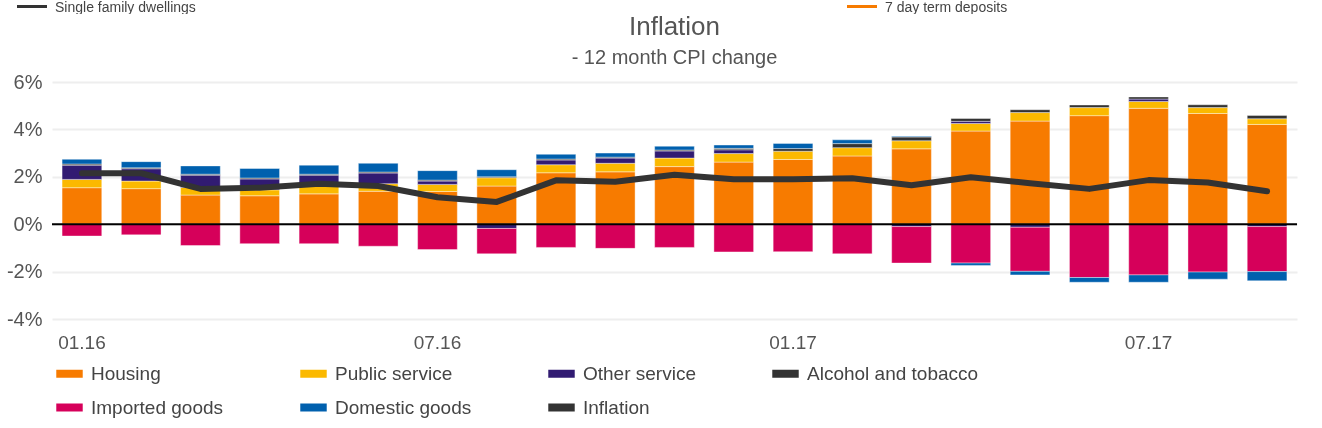 The height and width of the screenshot is (428, 1322). I want to click on y-tick-label: -2%, so click(24, 271).